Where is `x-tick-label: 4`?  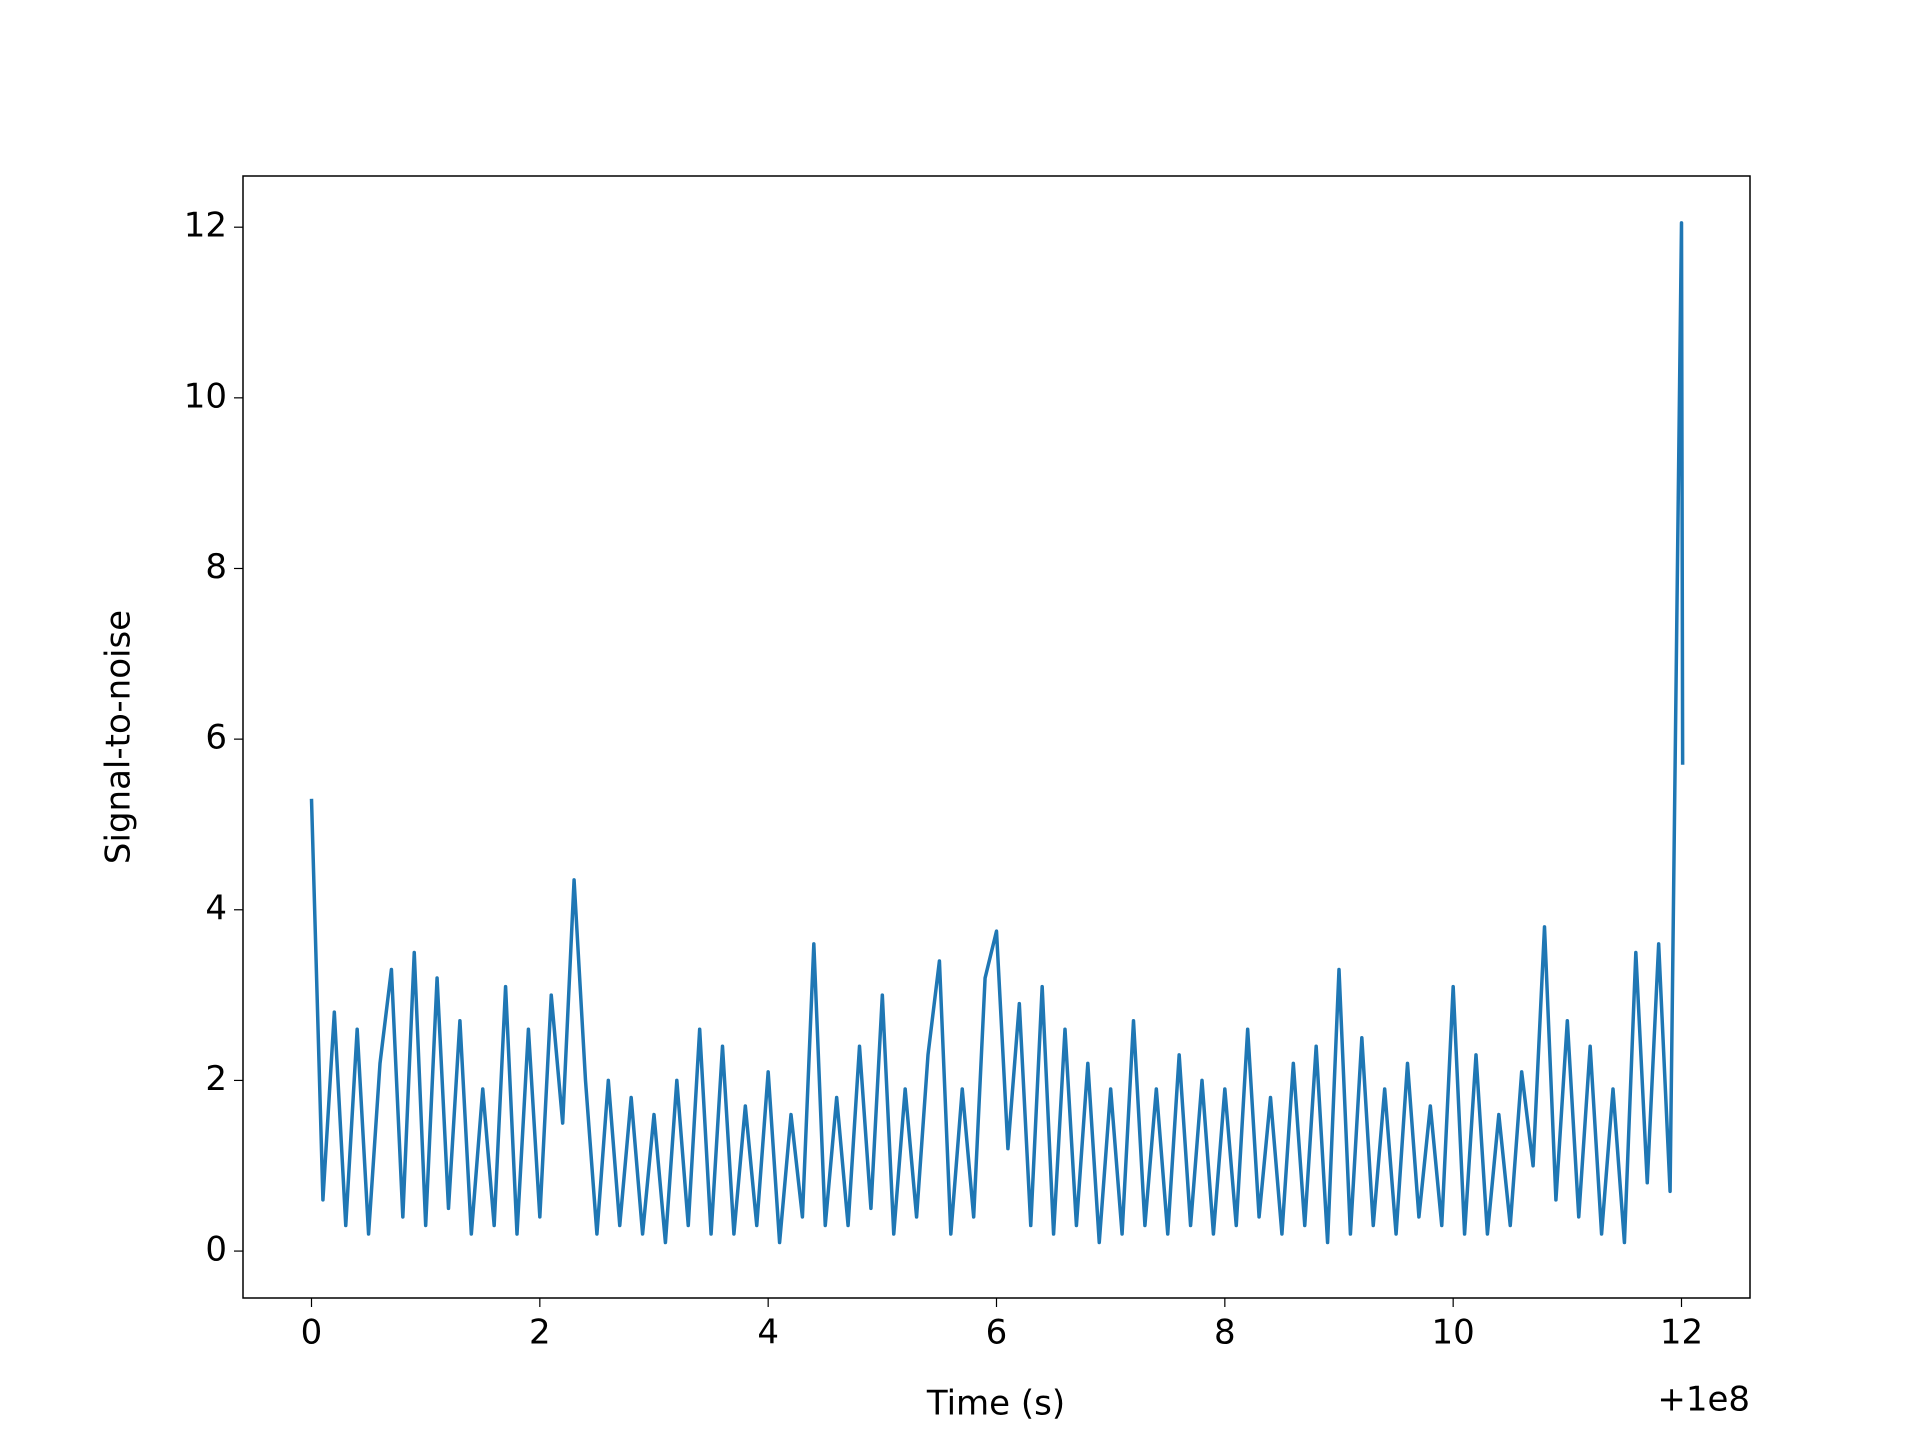
x-tick-label: 4 is located at coordinates (768, 1333).